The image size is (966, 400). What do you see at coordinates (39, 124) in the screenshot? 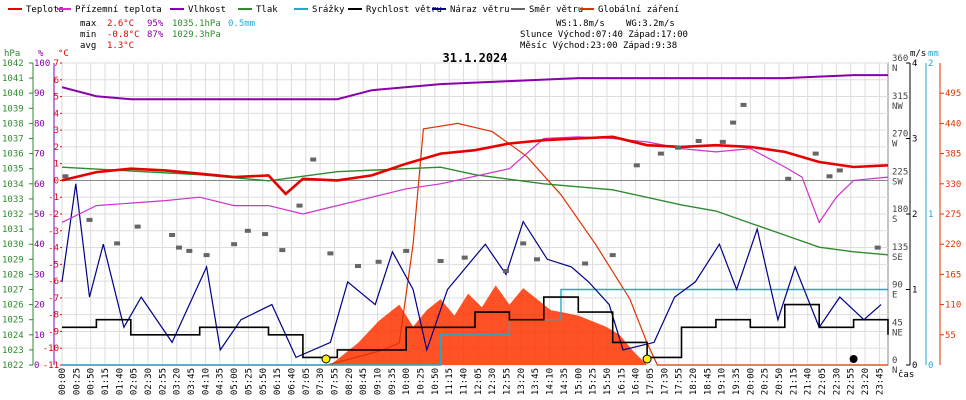
I see `humidity-tick-label: 80` at bounding box center [39, 124].